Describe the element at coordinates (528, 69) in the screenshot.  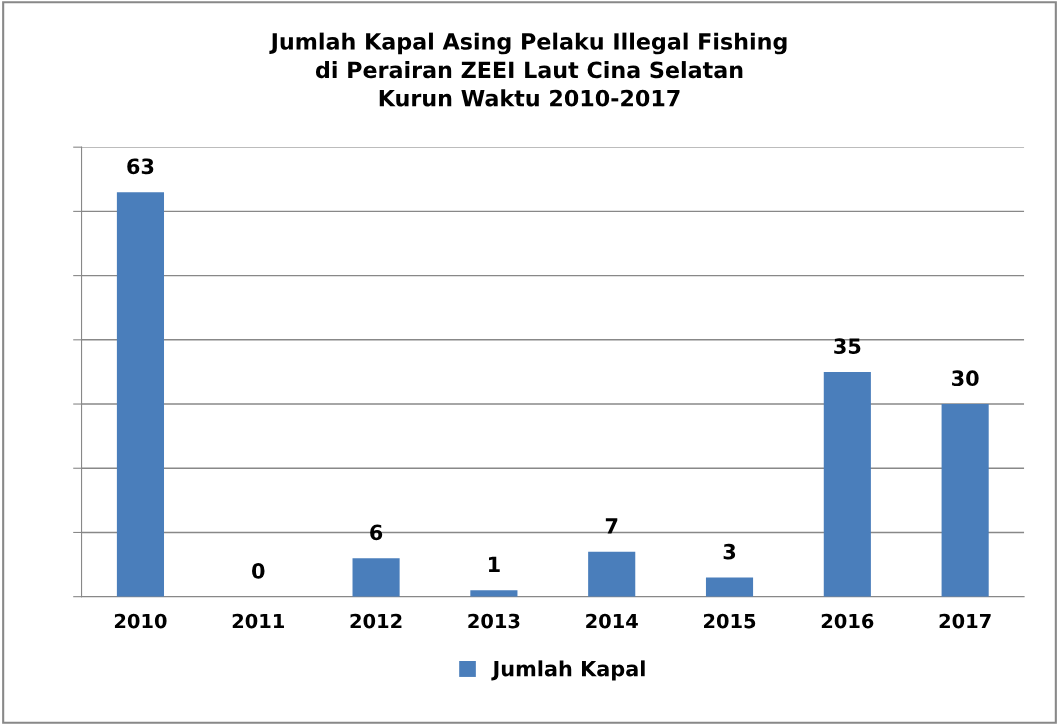
I see `chart-title: Jumlah Kapal Asing Pelaku Illegal Fishing di Perairan ZEEI Laut Cina Selatan Kurun Waktu 2010-2017` at that location.